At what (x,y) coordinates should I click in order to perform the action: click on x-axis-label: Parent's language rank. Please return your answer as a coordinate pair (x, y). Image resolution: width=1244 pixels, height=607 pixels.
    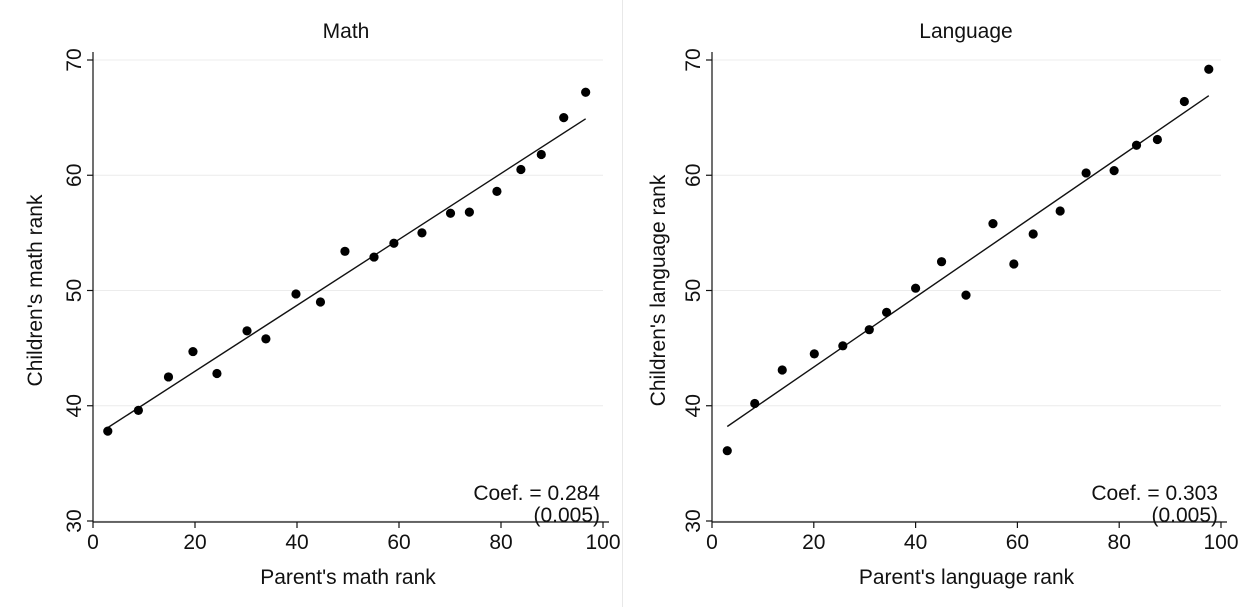
    Looking at the image, I should click on (967, 577).